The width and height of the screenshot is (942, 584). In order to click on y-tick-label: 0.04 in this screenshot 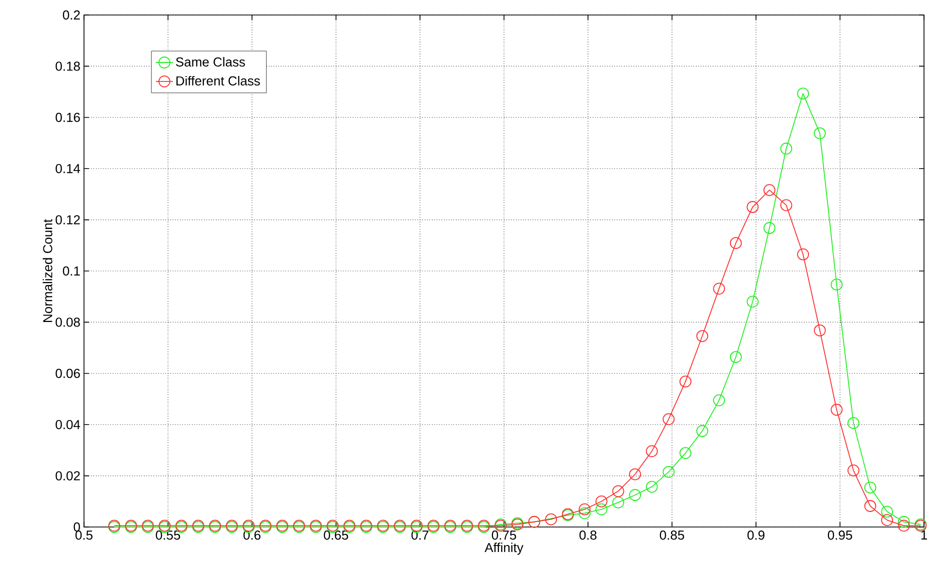, I will do `click(68, 425)`.